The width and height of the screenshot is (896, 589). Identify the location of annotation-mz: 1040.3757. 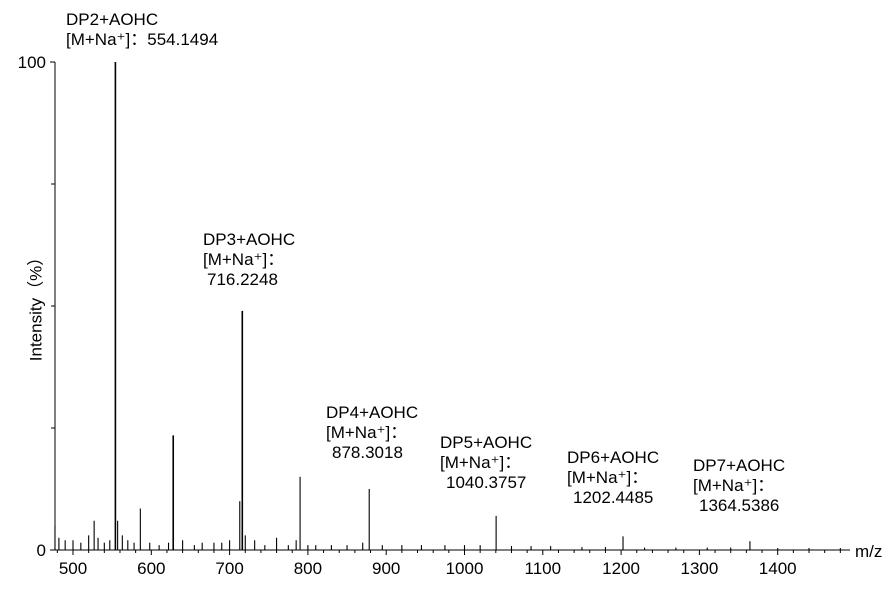
(486, 482).